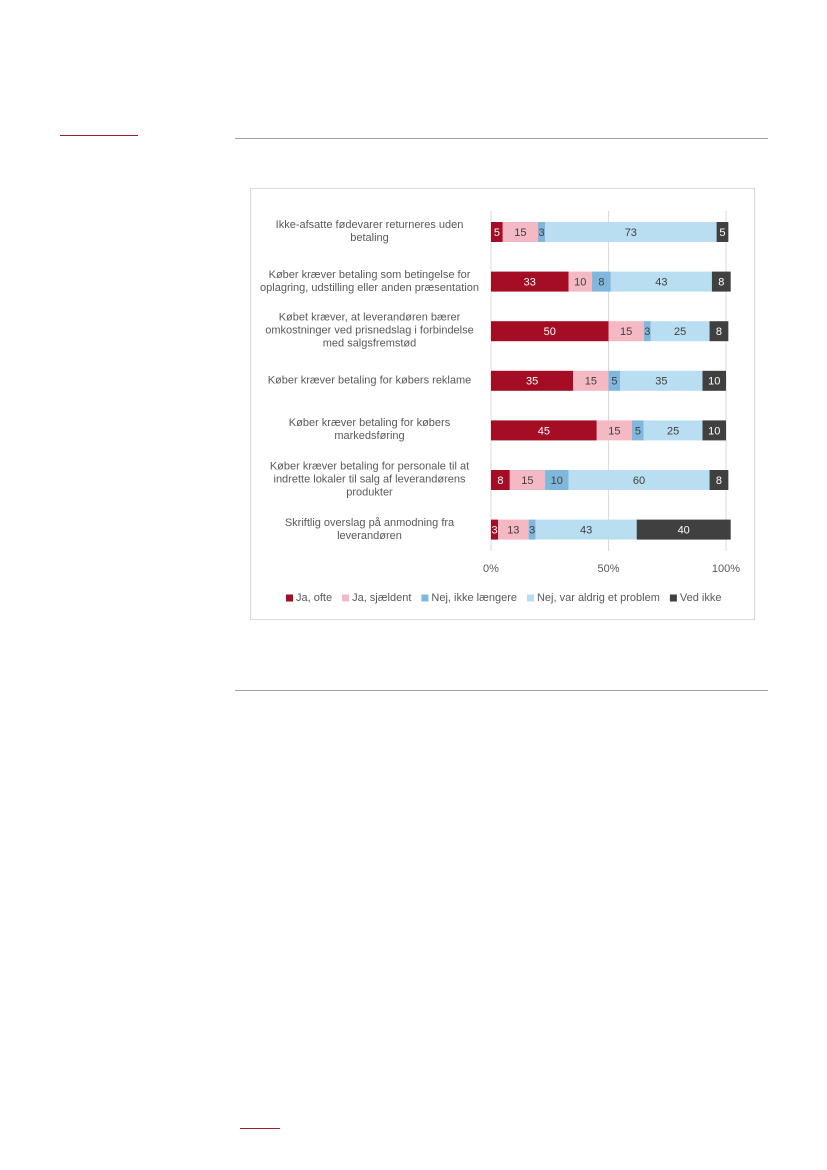 The image size is (827, 1170). I want to click on data-label: 40, so click(684, 531).